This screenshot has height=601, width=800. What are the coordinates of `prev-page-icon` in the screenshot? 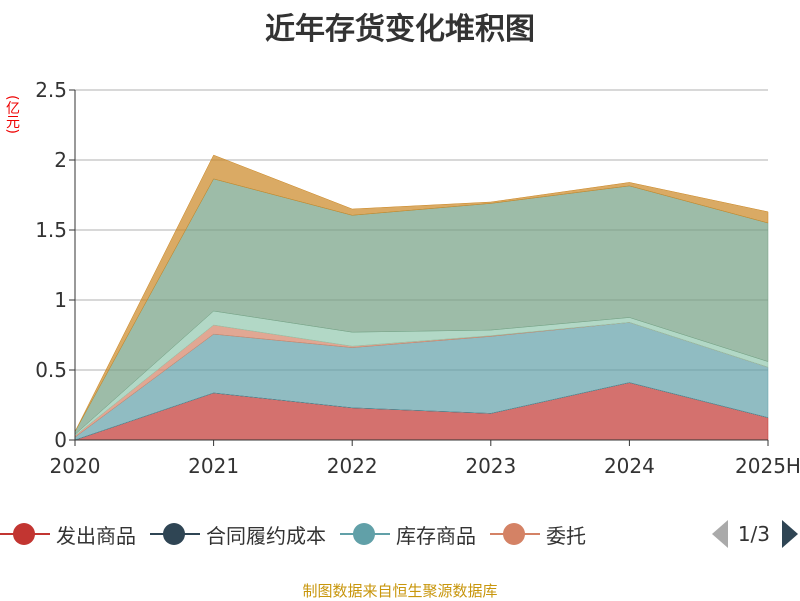 It's located at (719, 534).